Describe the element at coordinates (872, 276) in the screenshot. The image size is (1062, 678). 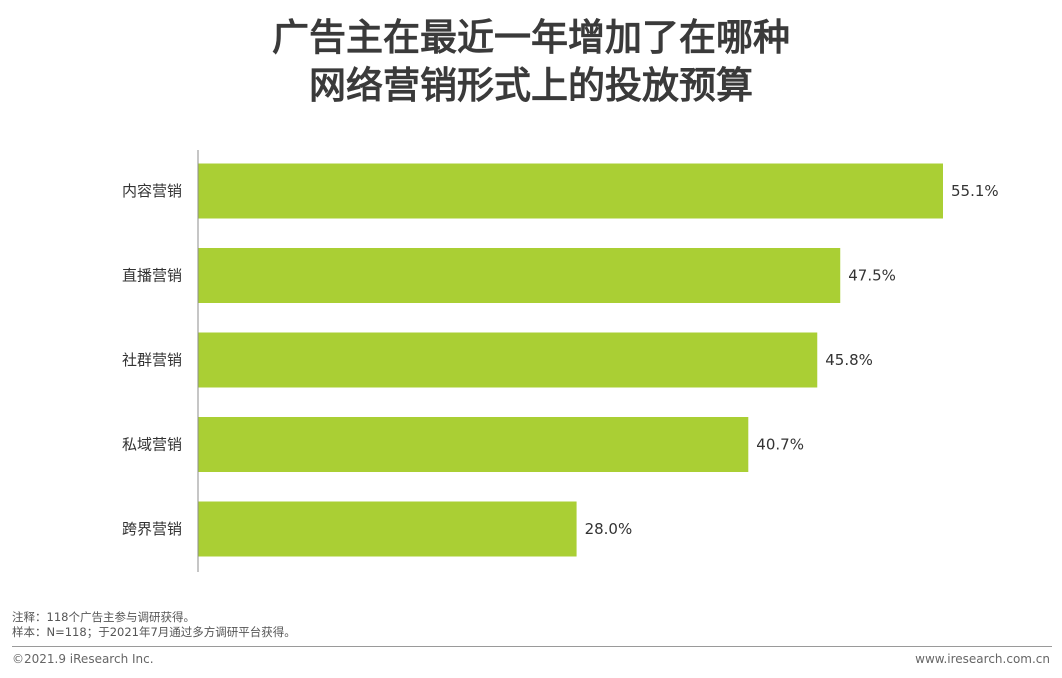
I see `value-label-2: 47.5%` at that location.